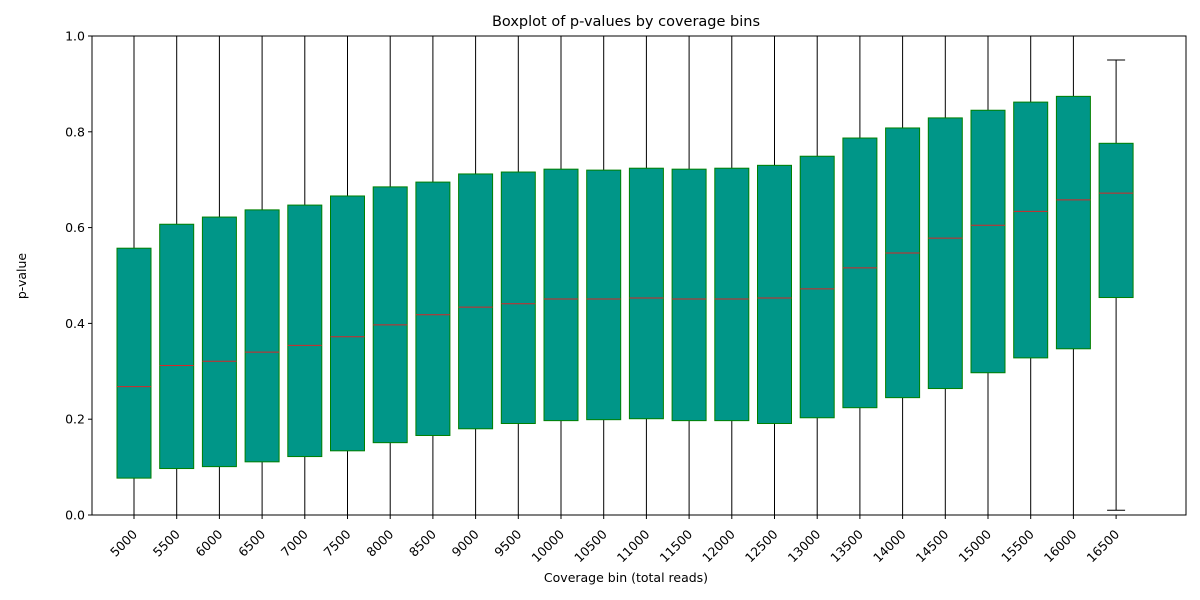  What do you see at coordinates (75, 131) in the screenshot?
I see `y-tick-label: 0.8` at bounding box center [75, 131].